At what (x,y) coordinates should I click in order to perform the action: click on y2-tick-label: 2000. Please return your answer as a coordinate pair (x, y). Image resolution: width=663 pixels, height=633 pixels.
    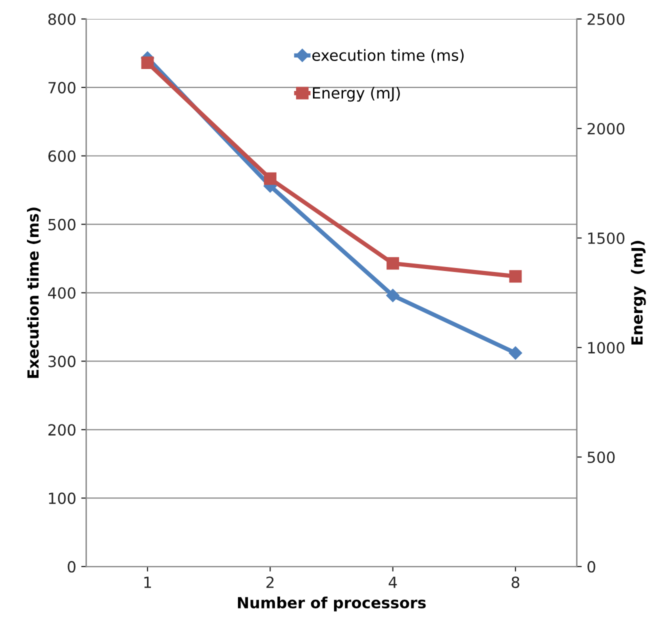
    Looking at the image, I should click on (606, 128).